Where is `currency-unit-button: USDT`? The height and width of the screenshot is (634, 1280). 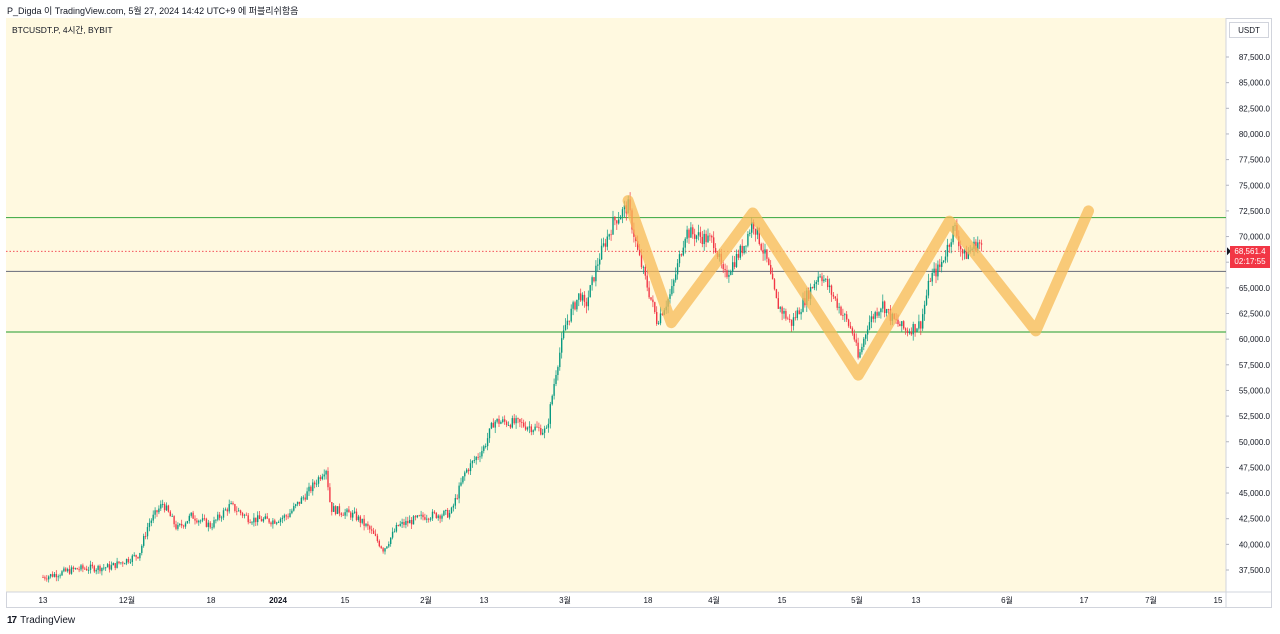 currency-unit-button: USDT is located at coordinates (1249, 30).